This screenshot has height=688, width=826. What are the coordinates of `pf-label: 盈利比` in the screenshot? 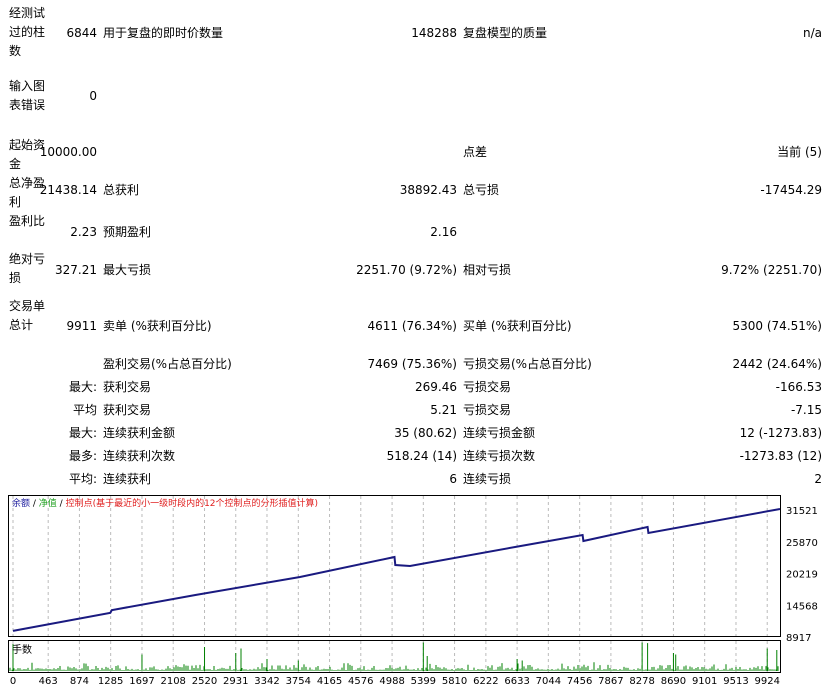 It's located at (27, 221).